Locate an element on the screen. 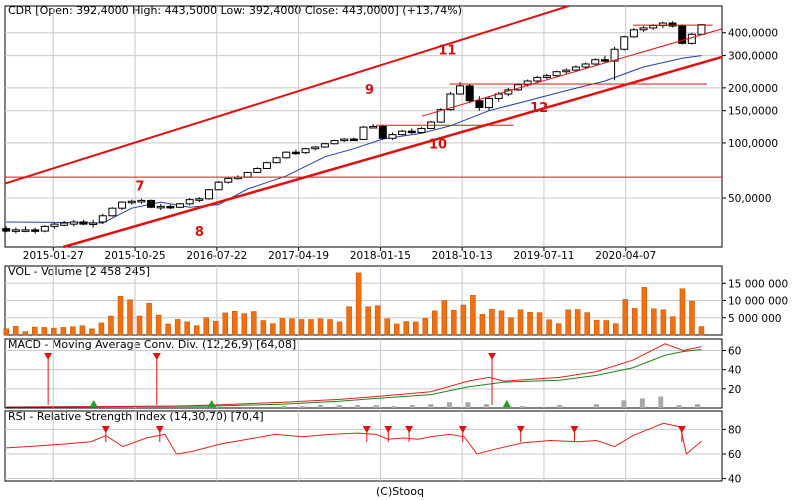 Image resolution: width=800 pixels, height=500 pixels. y-tick-label: 60 is located at coordinates (734, 455).